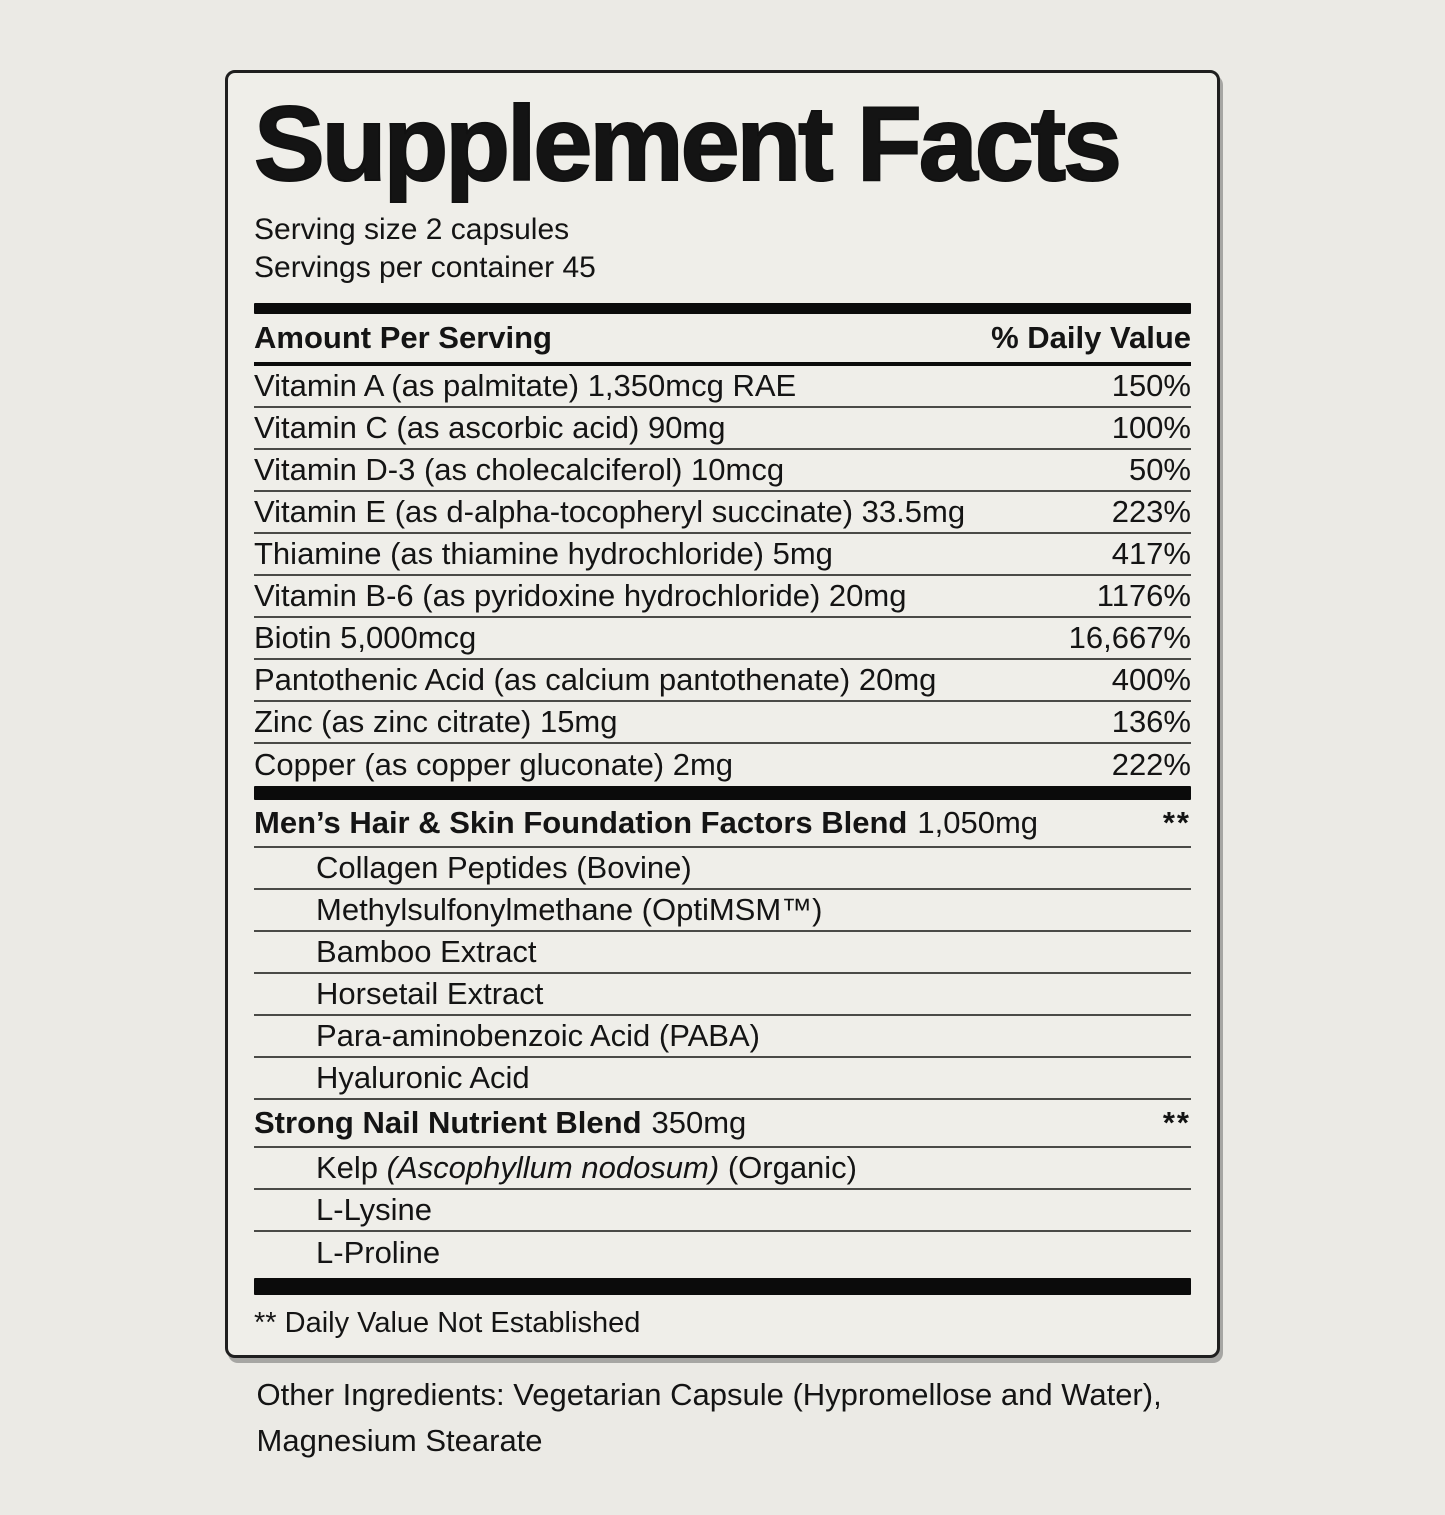 This screenshot has width=1445, height=1515. Describe the element at coordinates (1151, 427) in the screenshot. I see `nutrient-daily-value: 100%` at that location.